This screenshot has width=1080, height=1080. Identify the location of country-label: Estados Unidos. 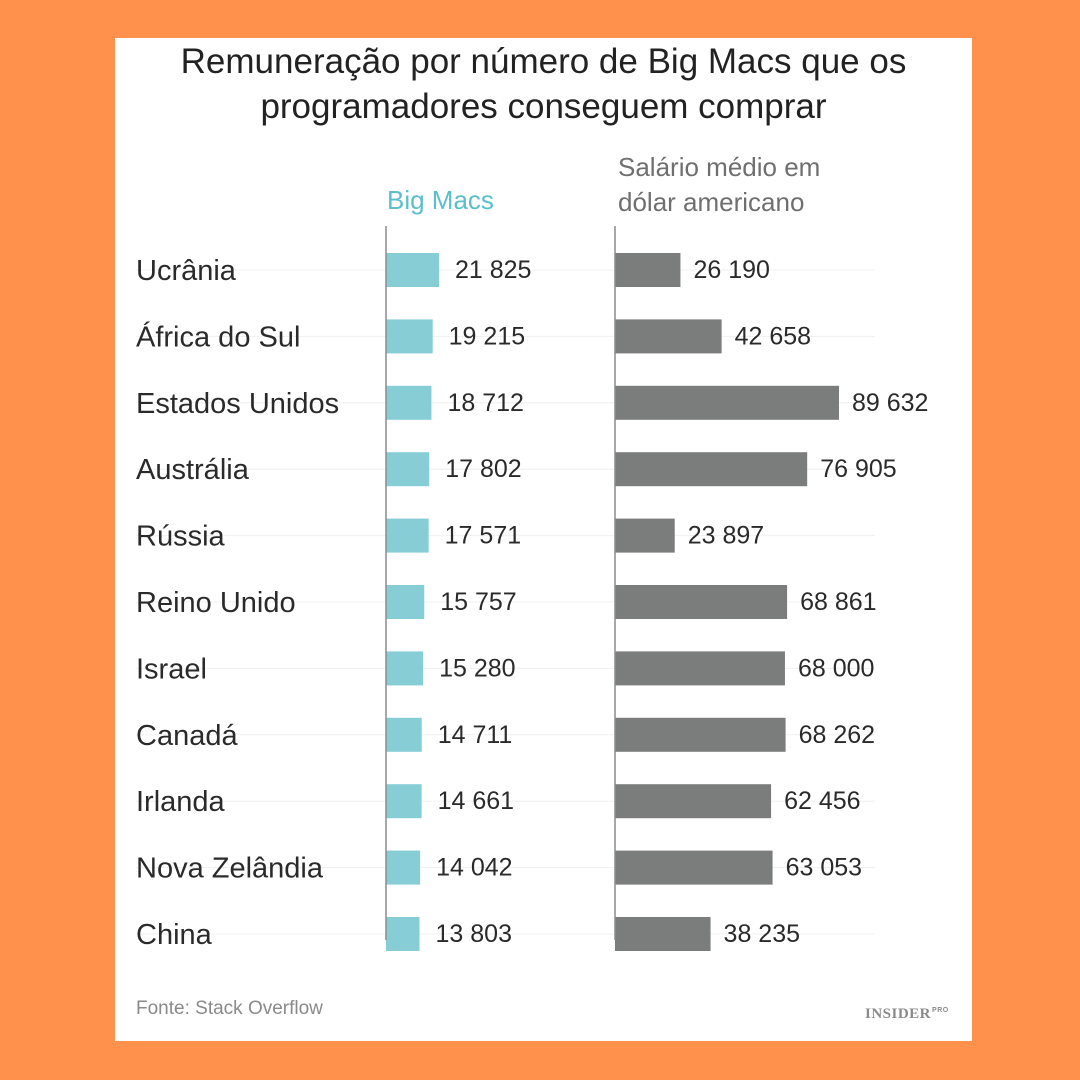
(237, 404).